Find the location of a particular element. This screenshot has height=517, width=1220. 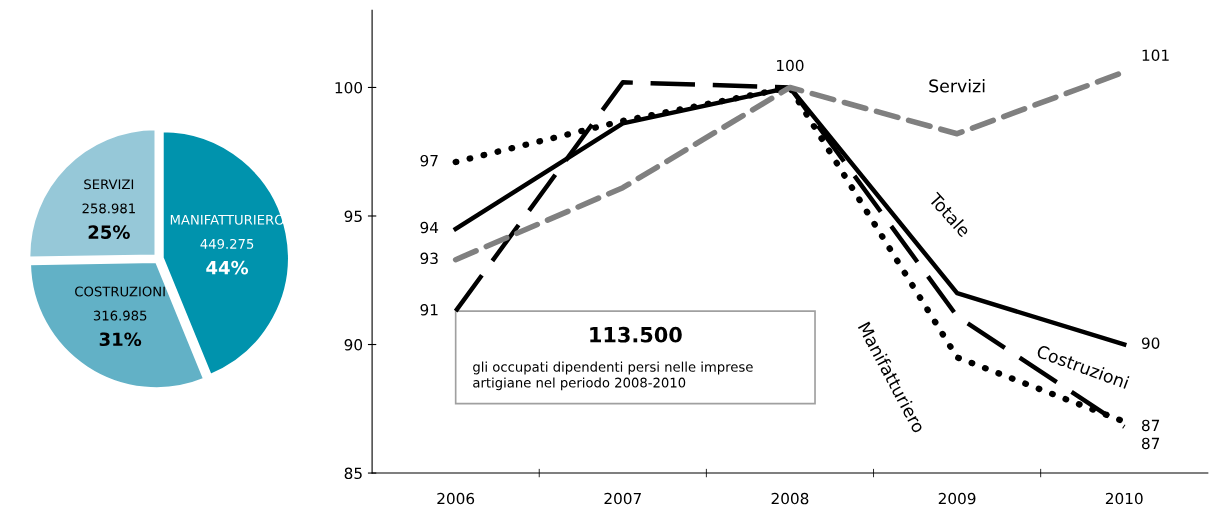

x-tick-label: 2008 is located at coordinates (790, 498).